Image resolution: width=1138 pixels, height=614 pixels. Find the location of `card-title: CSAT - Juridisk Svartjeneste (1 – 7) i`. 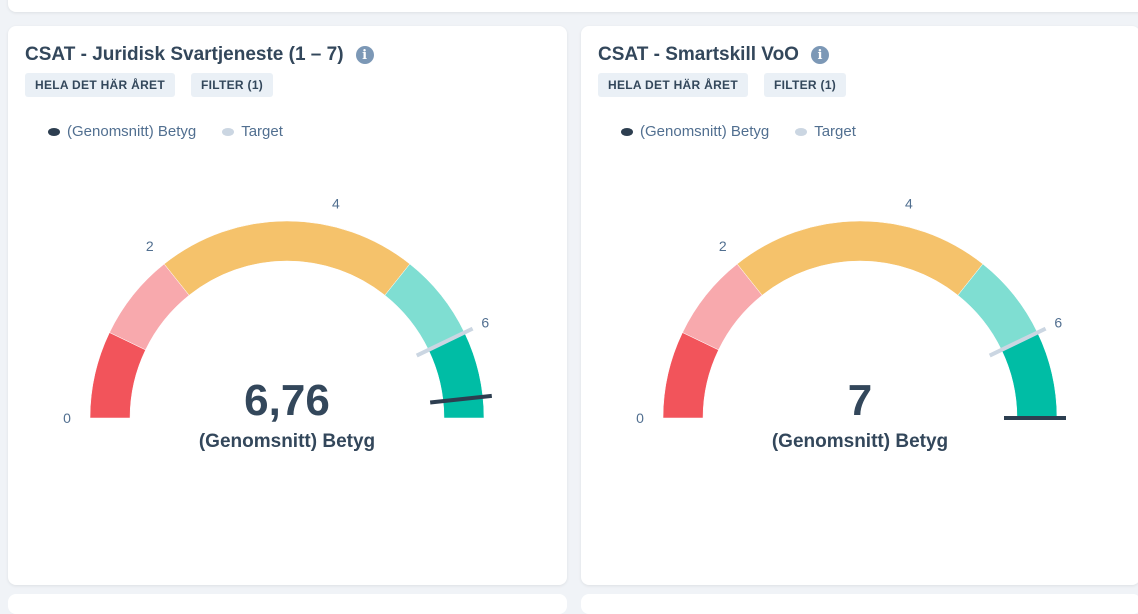

card-title: CSAT - Juridisk Svartjeneste (1 – 7) i is located at coordinates (199, 55).